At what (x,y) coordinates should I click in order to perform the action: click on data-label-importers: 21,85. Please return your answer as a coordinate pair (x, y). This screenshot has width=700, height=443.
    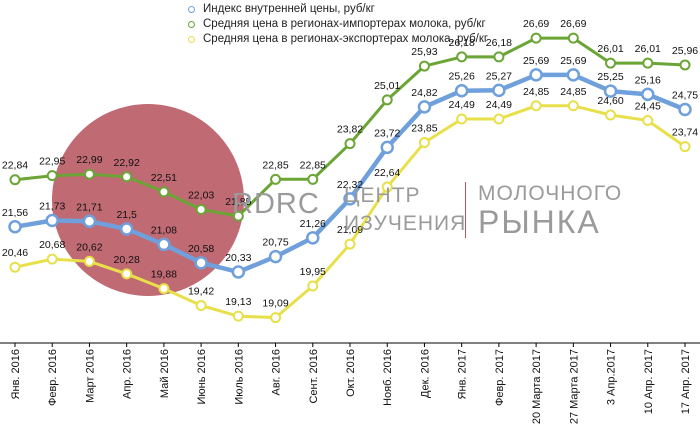
    Looking at the image, I should click on (238, 202).